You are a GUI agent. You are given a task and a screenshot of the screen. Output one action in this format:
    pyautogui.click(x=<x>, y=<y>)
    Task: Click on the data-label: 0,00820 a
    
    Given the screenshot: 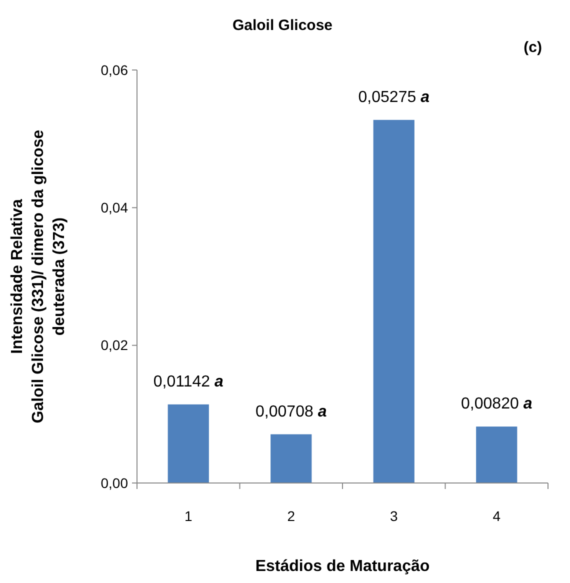 What is the action you would take?
    pyautogui.click(x=496, y=404)
    